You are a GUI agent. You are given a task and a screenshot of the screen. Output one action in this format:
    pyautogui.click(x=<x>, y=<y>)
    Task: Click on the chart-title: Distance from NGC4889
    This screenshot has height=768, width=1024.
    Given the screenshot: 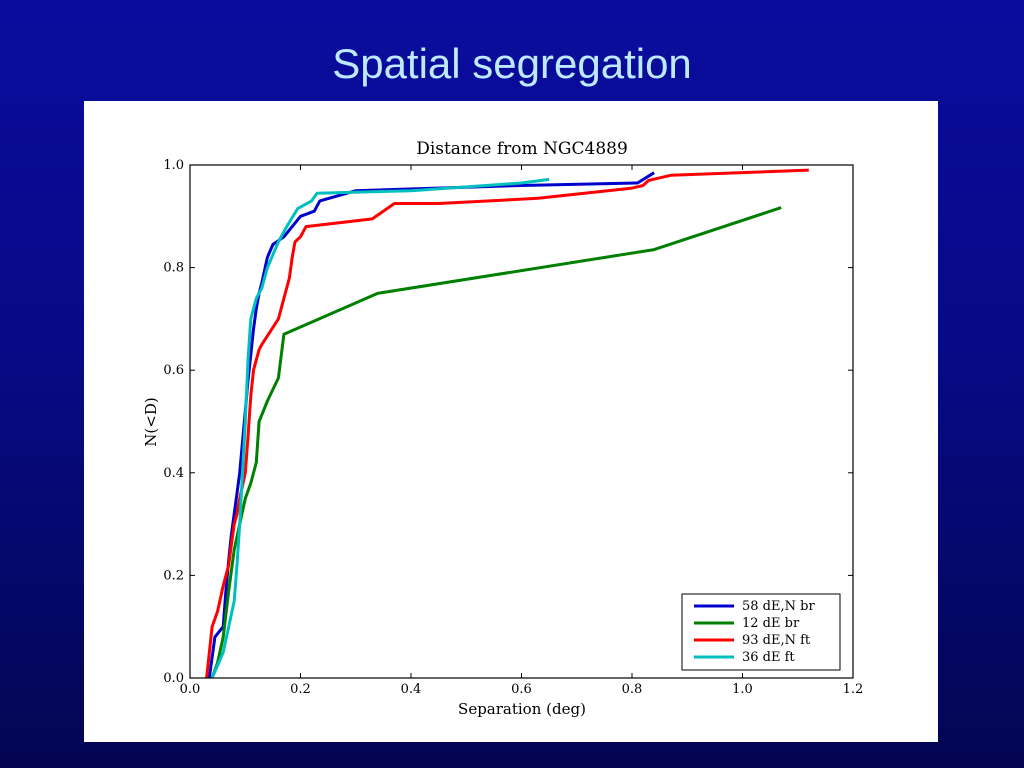 What is the action you would take?
    pyautogui.click(x=522, y=149)
    